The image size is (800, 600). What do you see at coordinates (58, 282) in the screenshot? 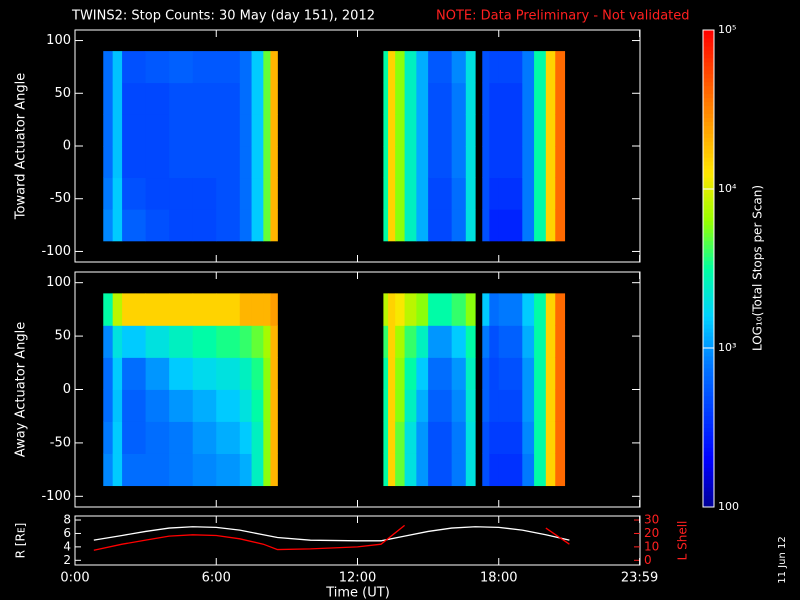
I see `y-tick-label: 100` at bounding box center [58, 282].